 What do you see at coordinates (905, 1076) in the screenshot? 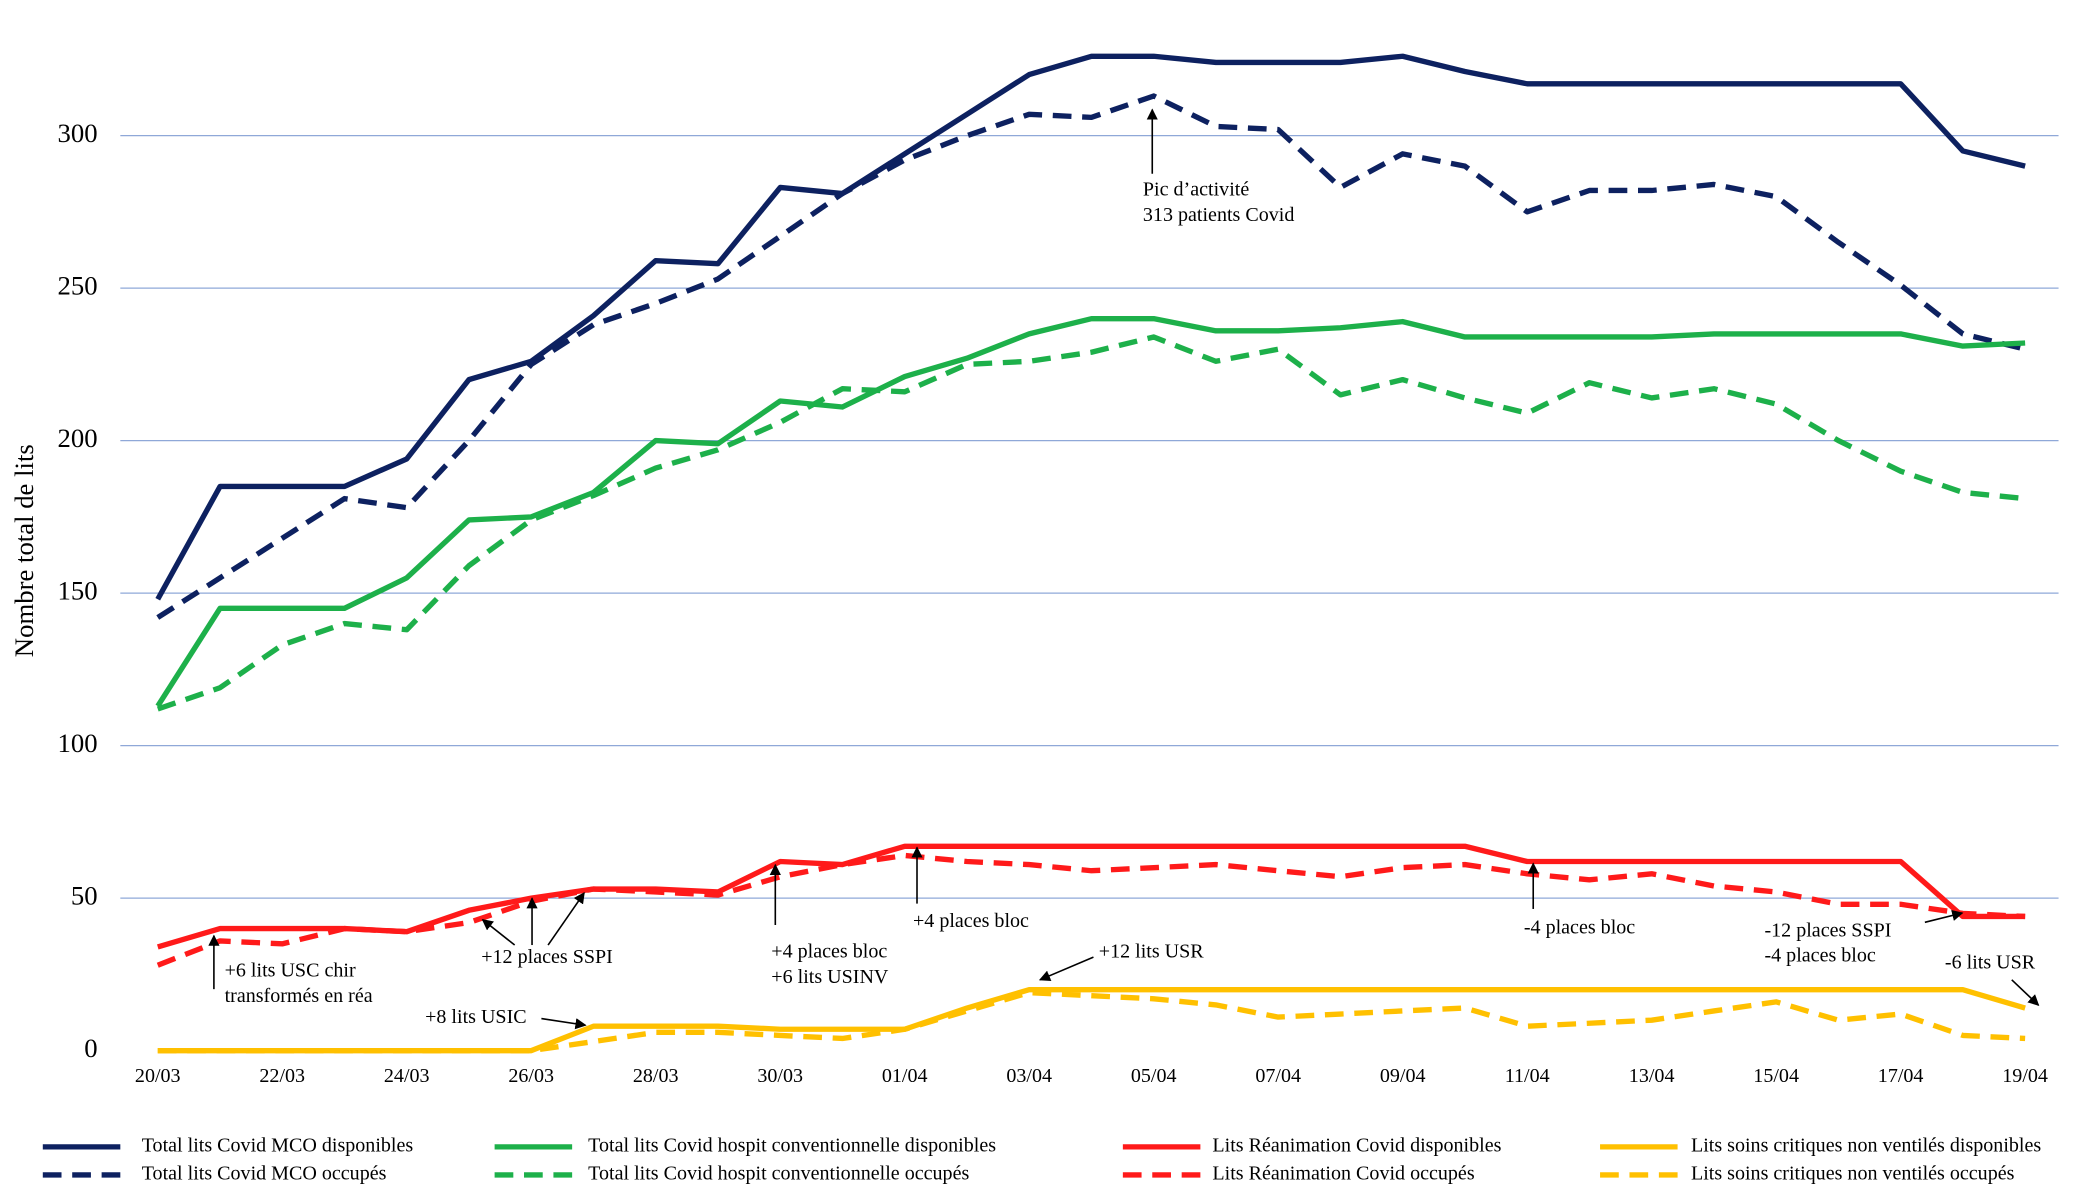
I see `x-tick-label: 01/04` at bounding box center [905, 1076].